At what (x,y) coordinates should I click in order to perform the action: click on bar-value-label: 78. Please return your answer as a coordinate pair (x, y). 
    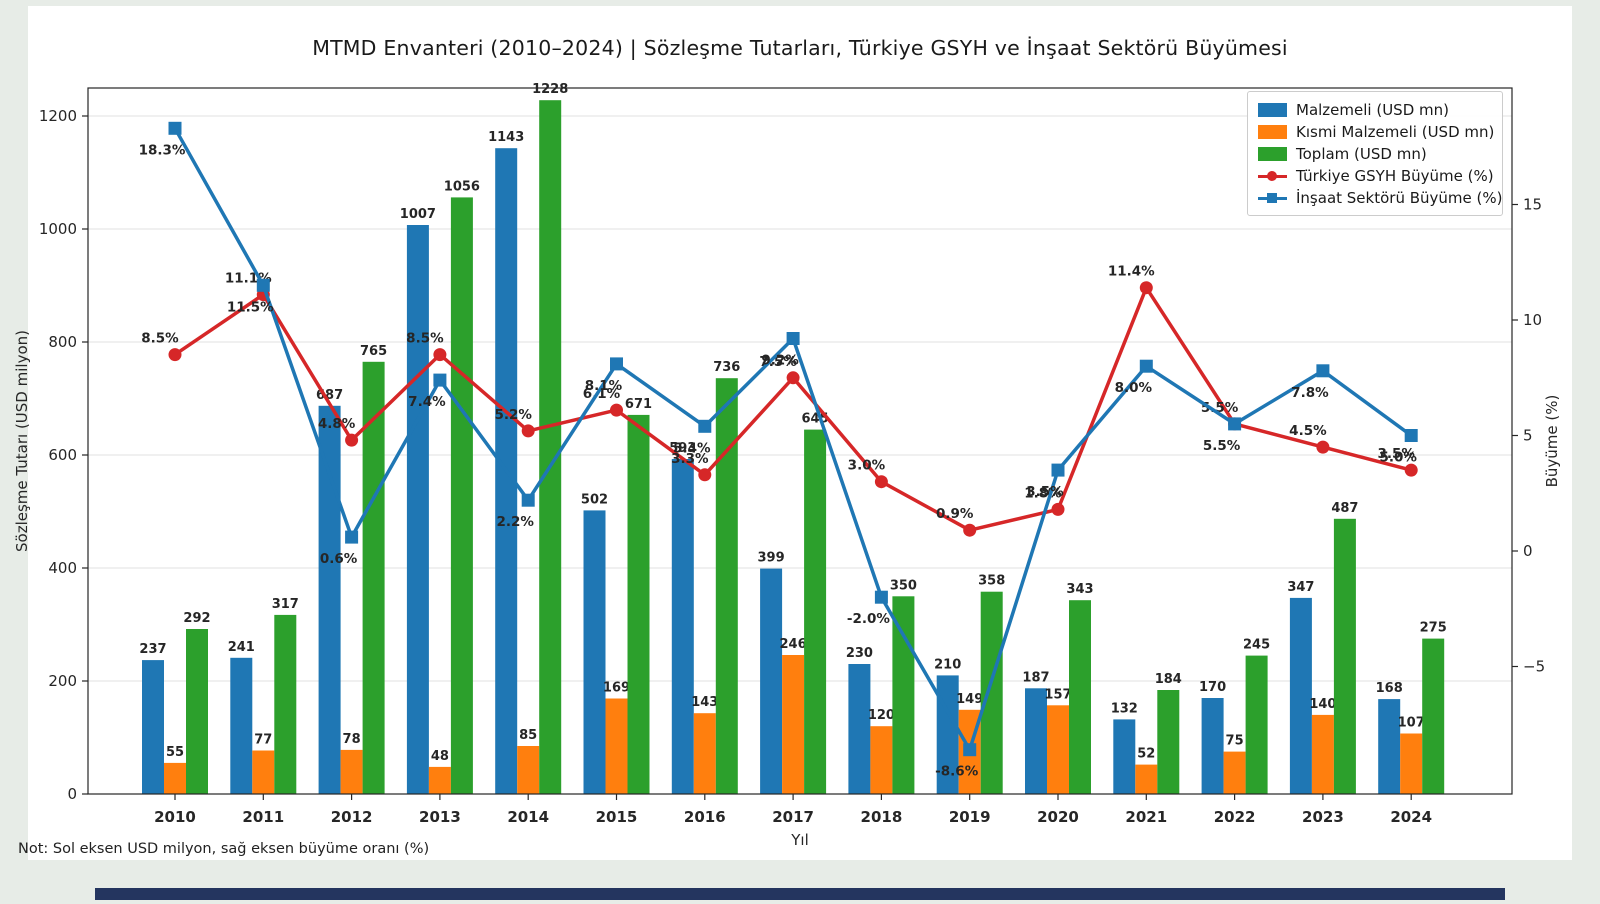
    Looking at the image, I should click on (352, 739).